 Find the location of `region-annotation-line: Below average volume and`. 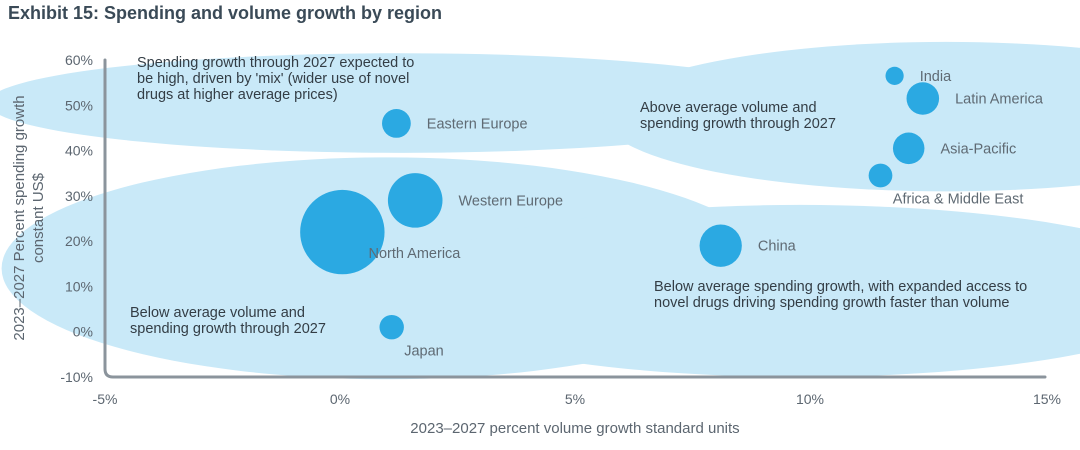

region-annotation-line: Below average volume and is located at coordinates (217, 313).